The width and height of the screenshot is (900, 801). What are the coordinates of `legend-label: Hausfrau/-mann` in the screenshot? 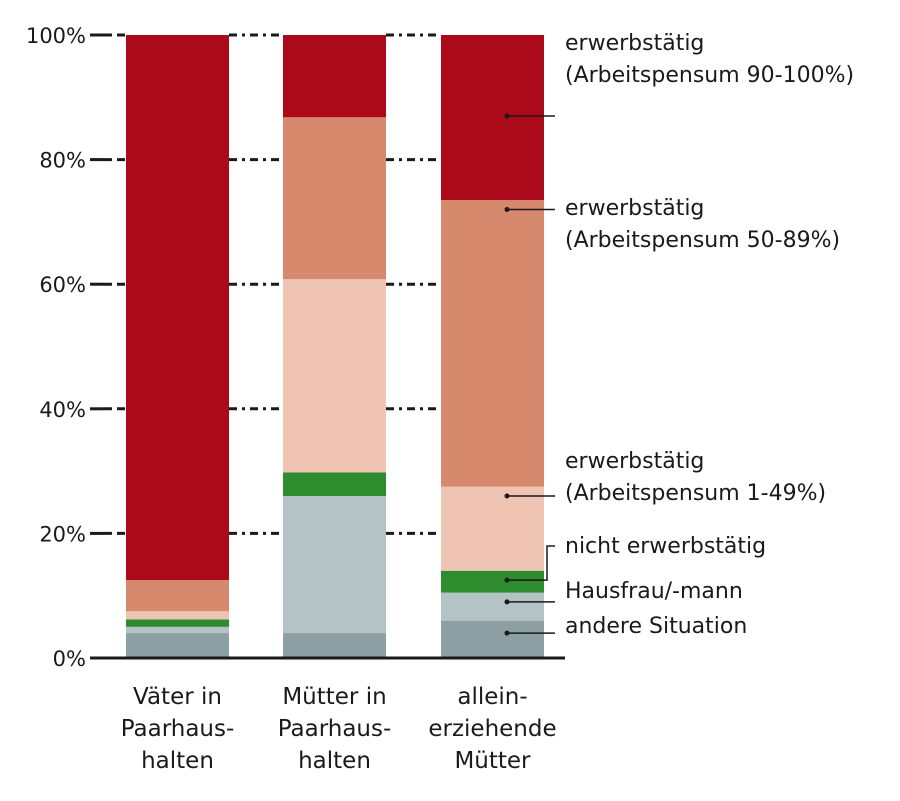 It's located at (654, 591).